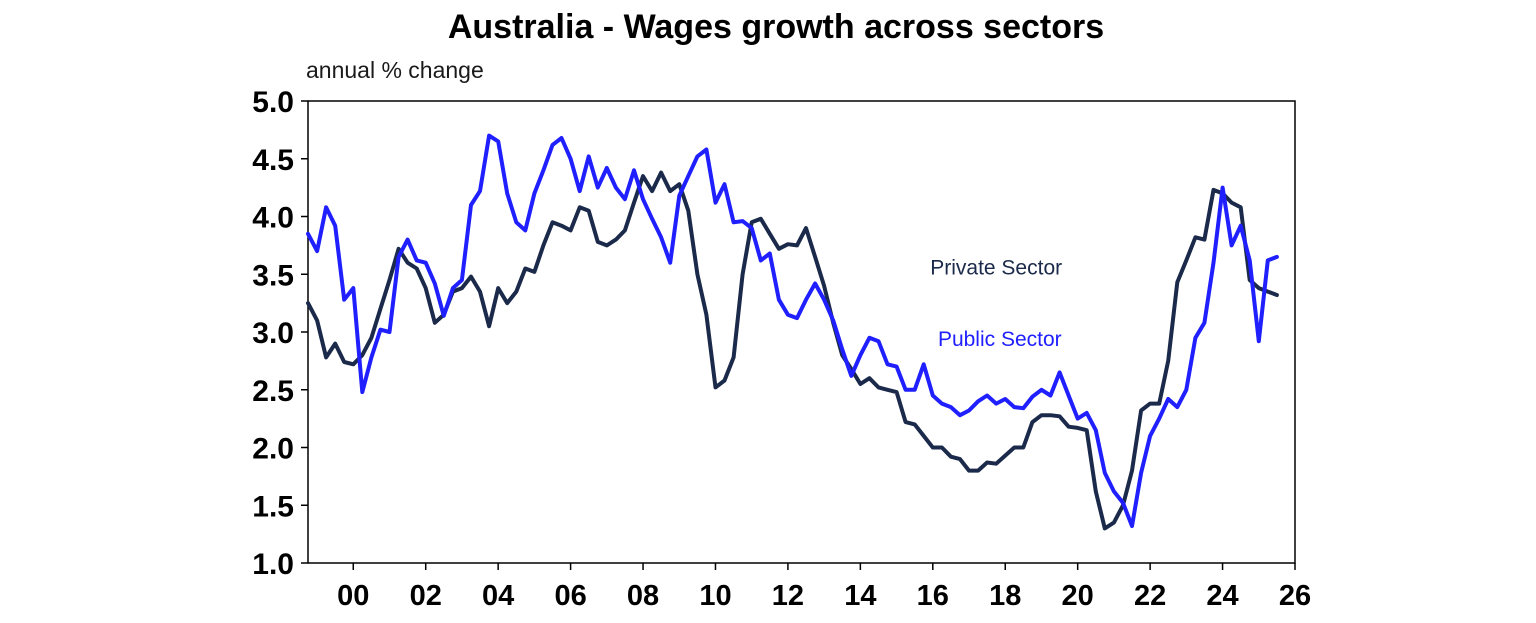 The height and width of the screenshot is (623, 1536). What do you see at coordinates (1150, 596) in the screenshot?
I see `x-tick-label: 22` at bounding box center [1150, 596].